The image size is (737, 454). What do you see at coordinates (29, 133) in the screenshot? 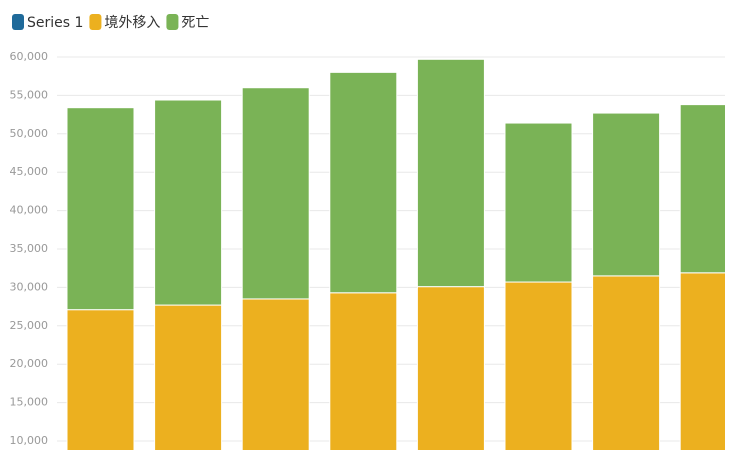
I see `y-tick-label: 50,000` at bounding box center [29, 133].